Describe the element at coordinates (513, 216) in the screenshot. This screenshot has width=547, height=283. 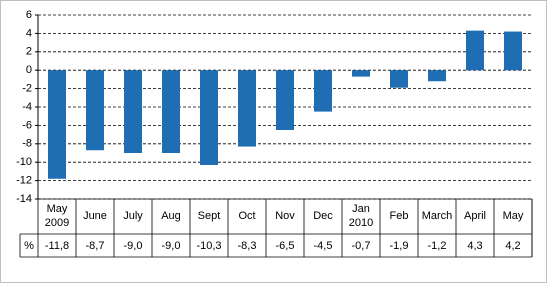
I see `x-tick-label: May` at that location.